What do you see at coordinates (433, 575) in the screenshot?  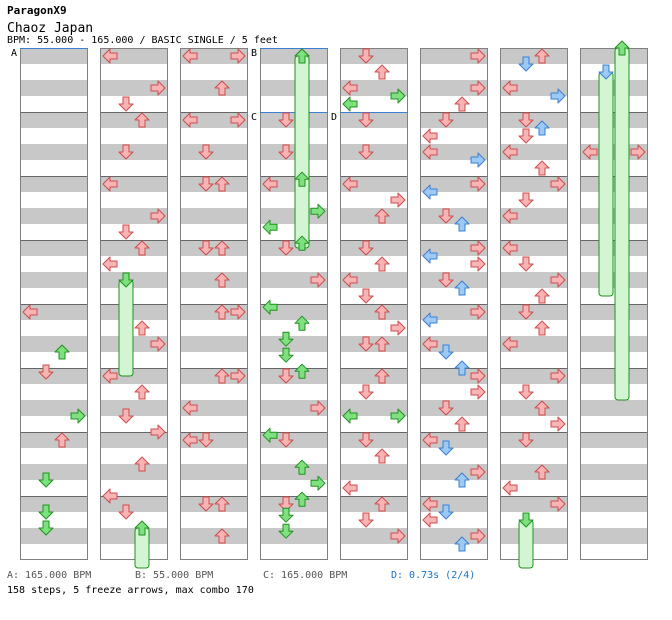 I see `section-d-stop: D: 0.73s (2/4)` at bounding box center [433, 575].